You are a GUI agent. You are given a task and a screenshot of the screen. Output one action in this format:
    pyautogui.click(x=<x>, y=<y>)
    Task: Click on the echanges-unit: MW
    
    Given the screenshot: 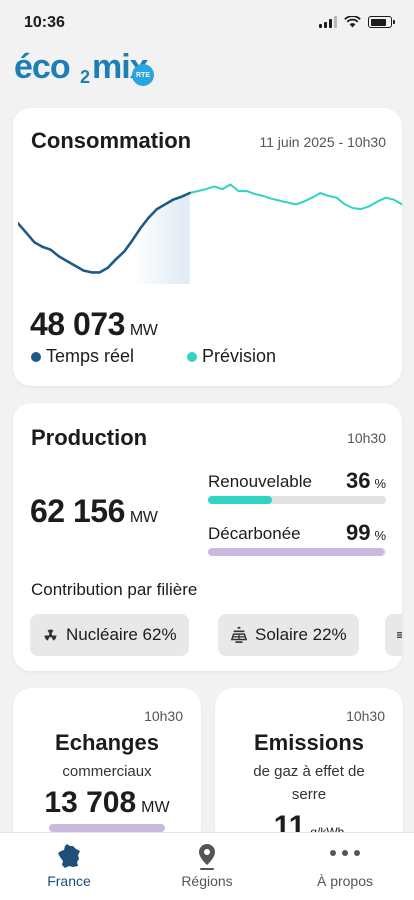 What is the action you would take?
    pyautogui.click(x=155, y=807)
    